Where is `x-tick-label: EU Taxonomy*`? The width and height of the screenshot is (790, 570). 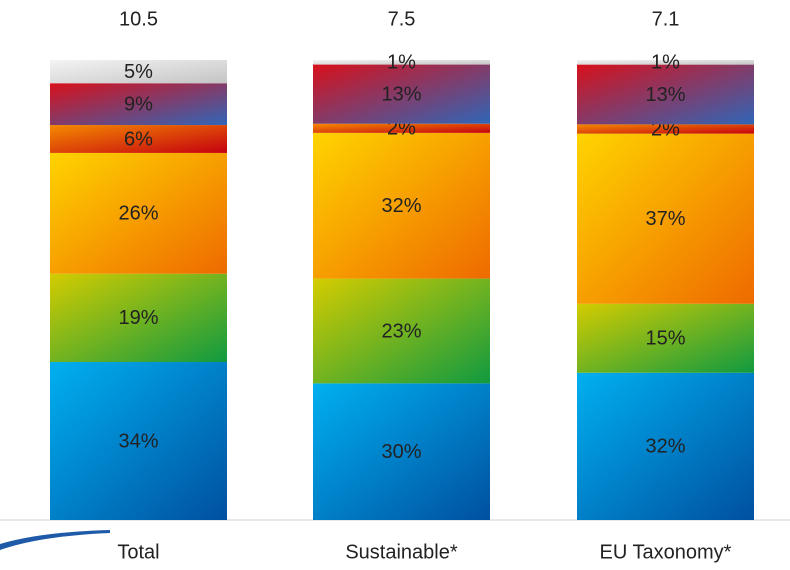 x-tick-label: EU Taxonomy* is located at coordinates (666, 552).